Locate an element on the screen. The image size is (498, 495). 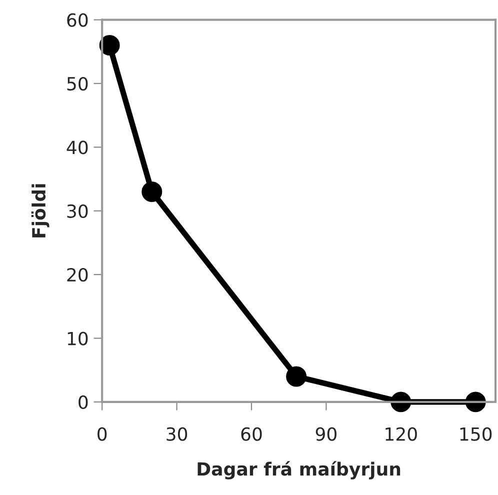
y-tick-label: 0 is located at coordinates (83, 402).